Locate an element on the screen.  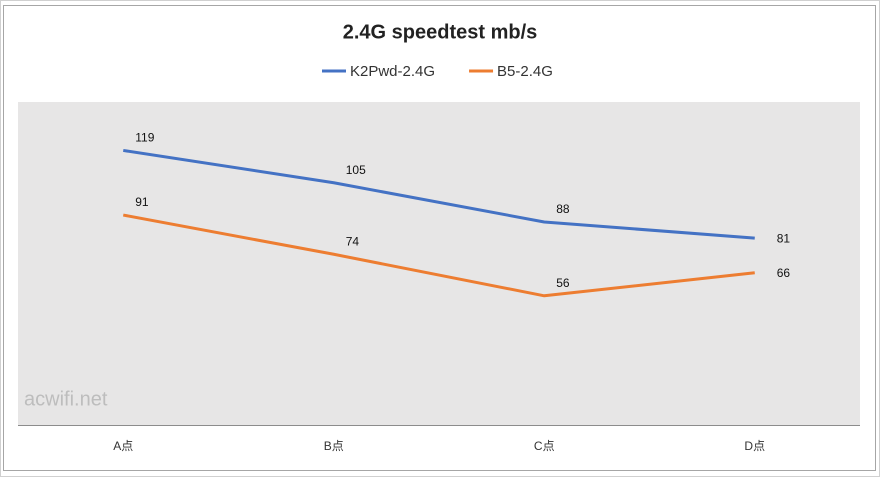
x-tick-label: D点 is located at coordinates (754, 446).